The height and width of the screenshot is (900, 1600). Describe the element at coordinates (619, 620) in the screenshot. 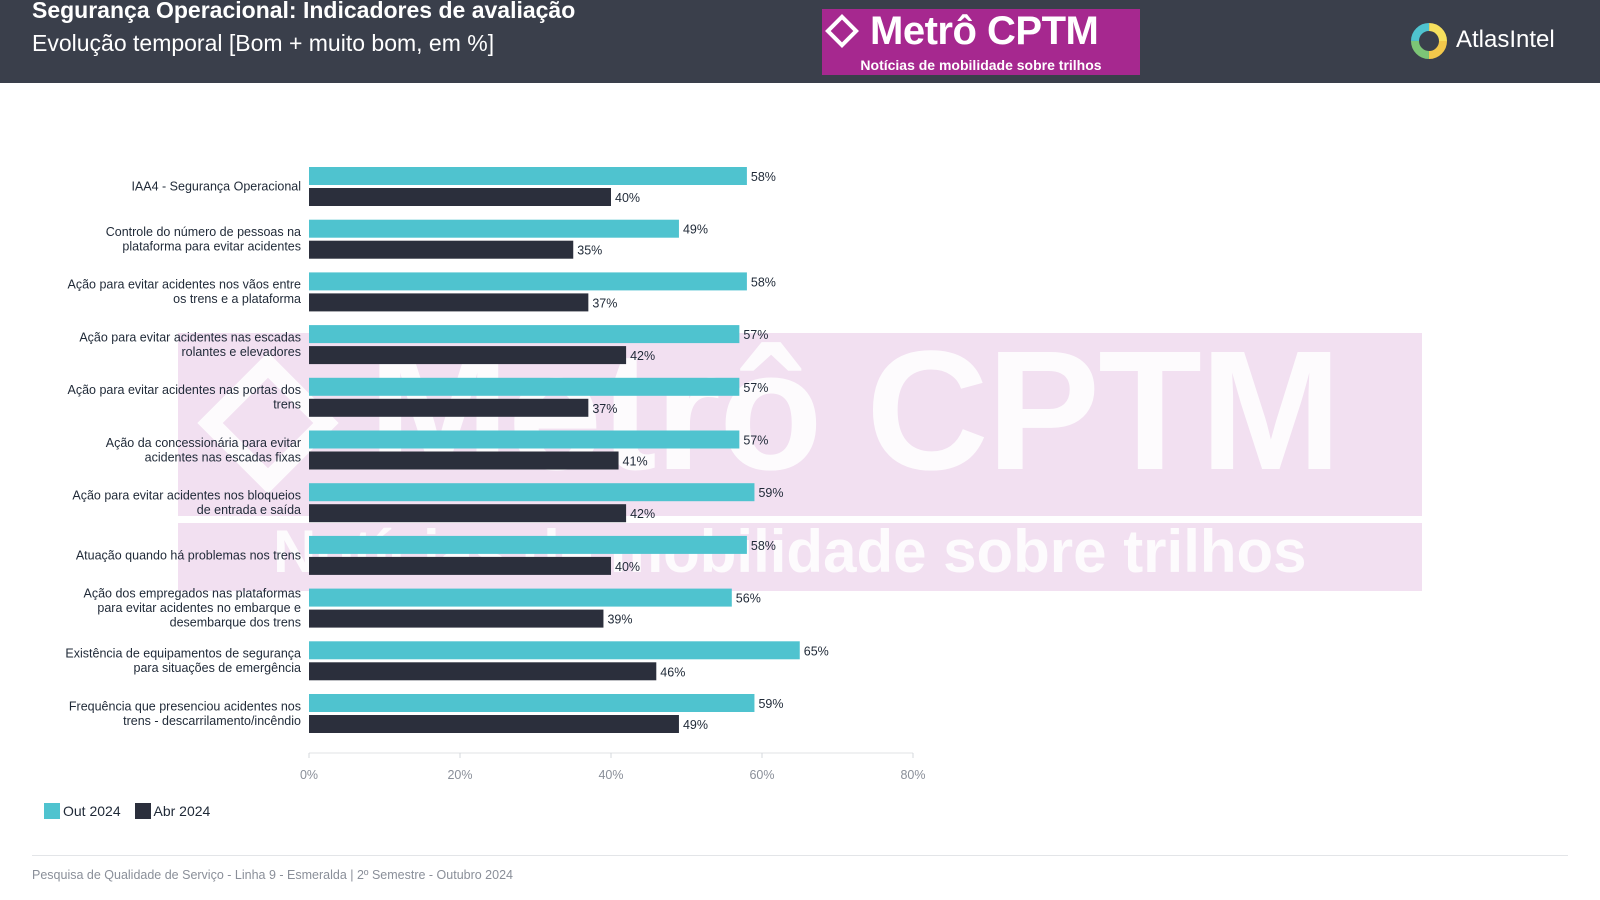

I see `data-label-abr-2024: 39%` at that location.